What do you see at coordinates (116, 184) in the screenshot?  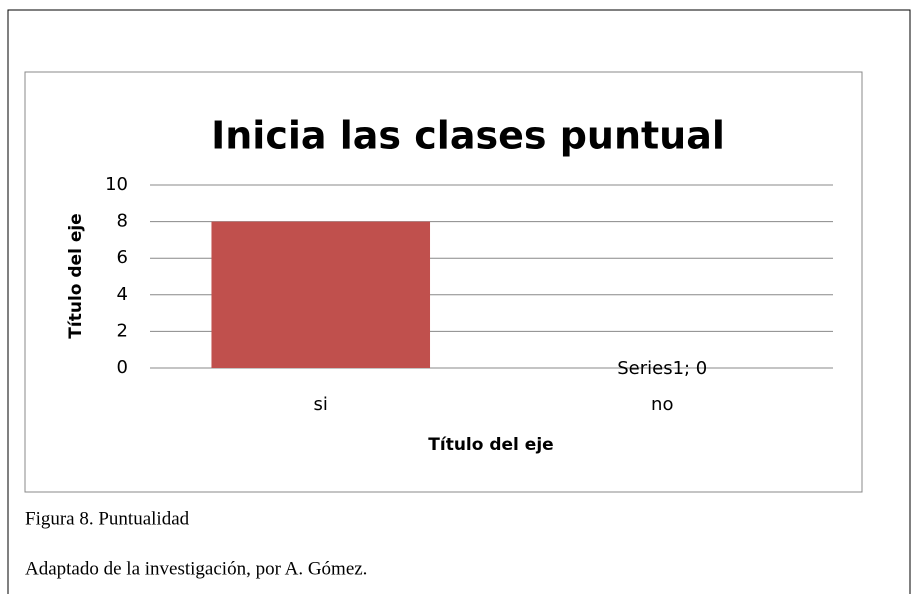 I see `y-tick-label: 10` at bounding box center [116, 184].